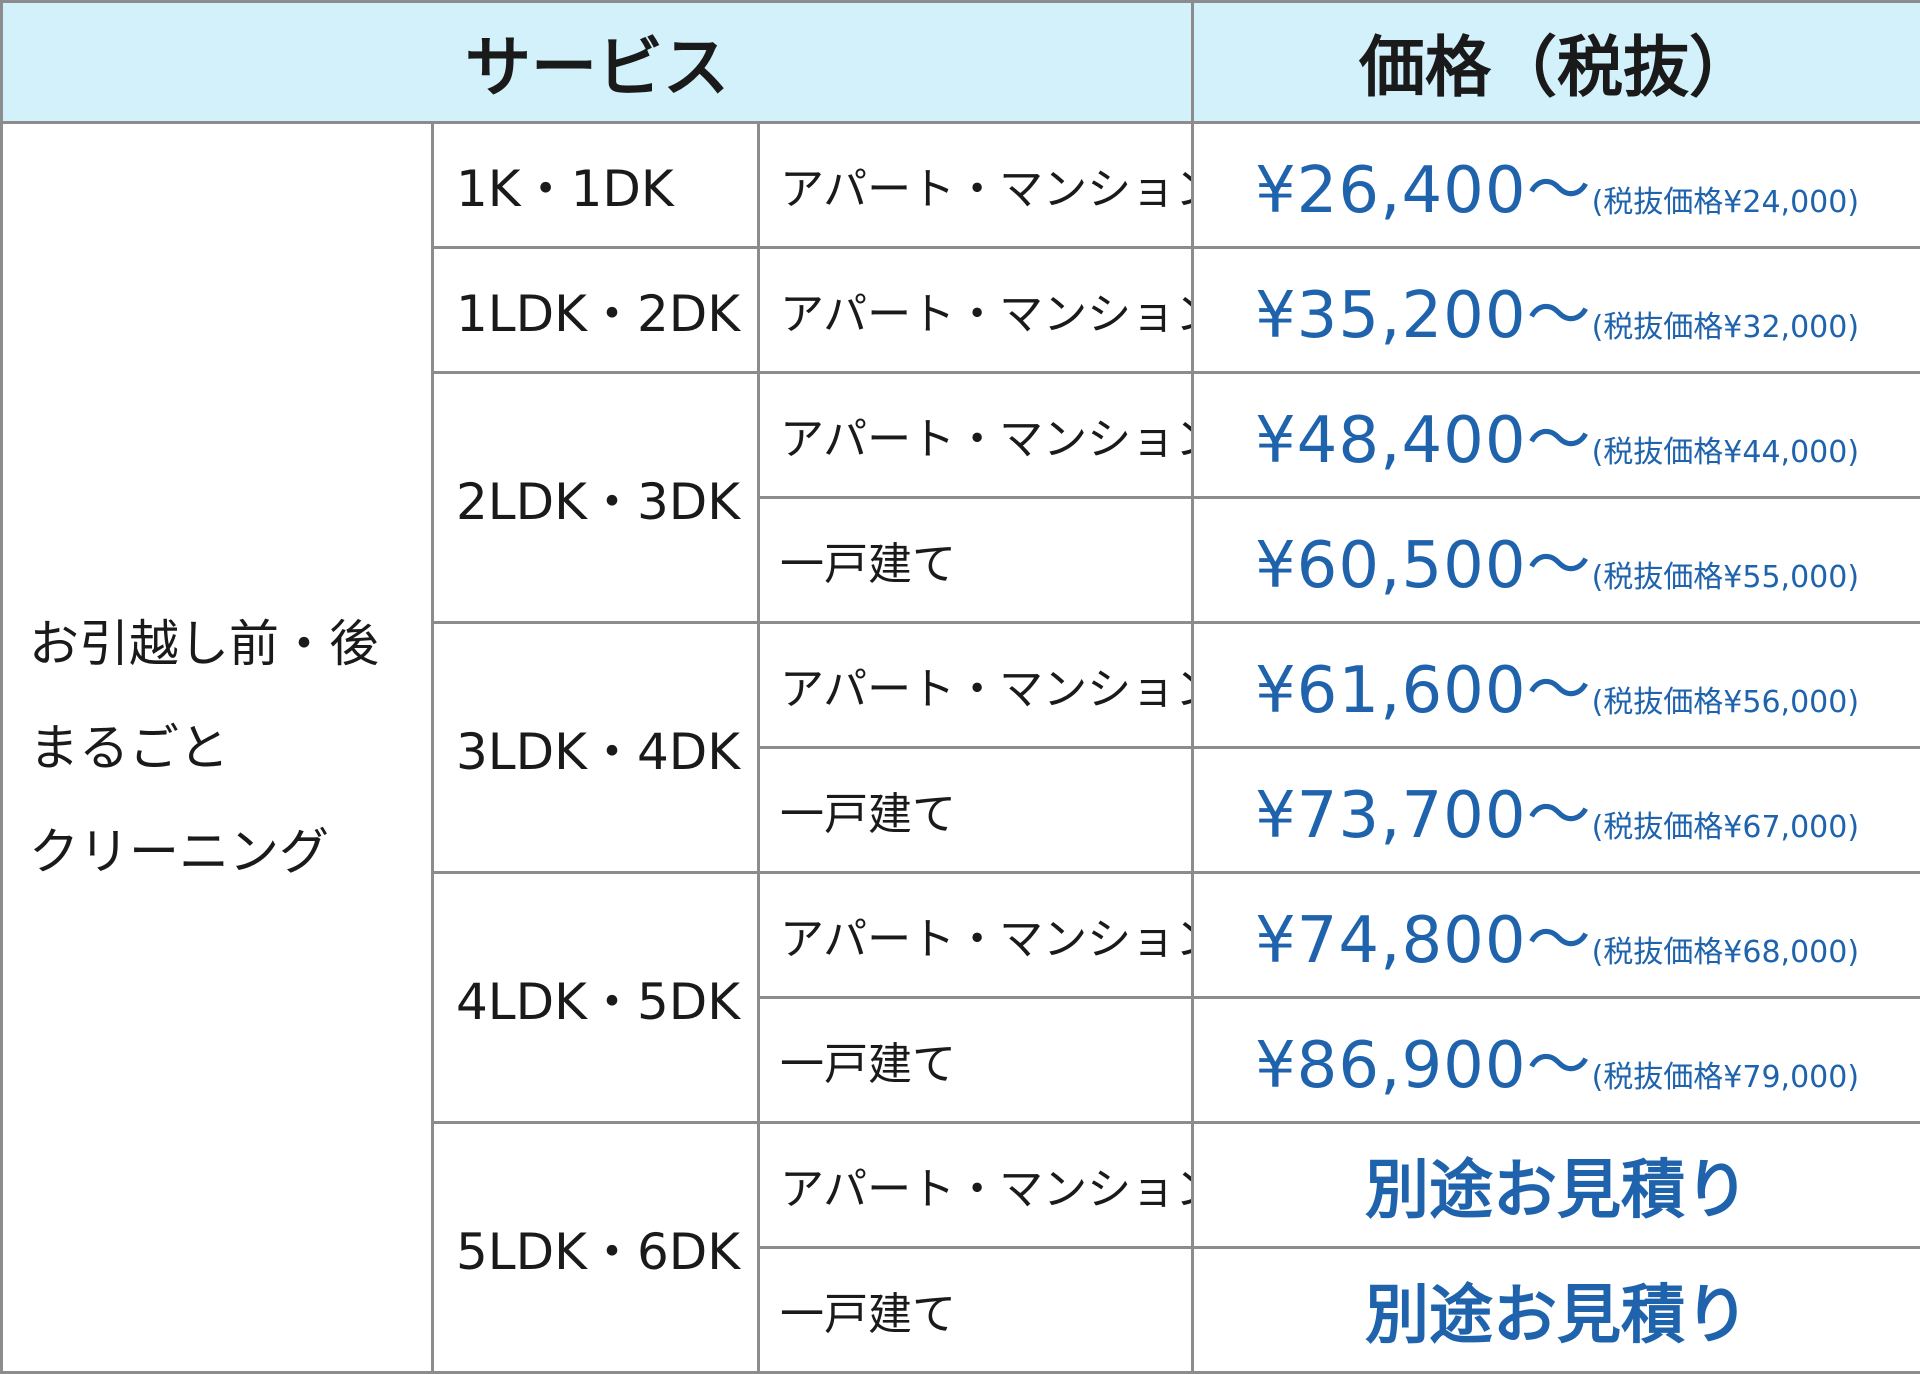 The width and height of the screenshot is (1920, 1374). I want to click on price-value: ¥48,400～, so click(1423, 441).